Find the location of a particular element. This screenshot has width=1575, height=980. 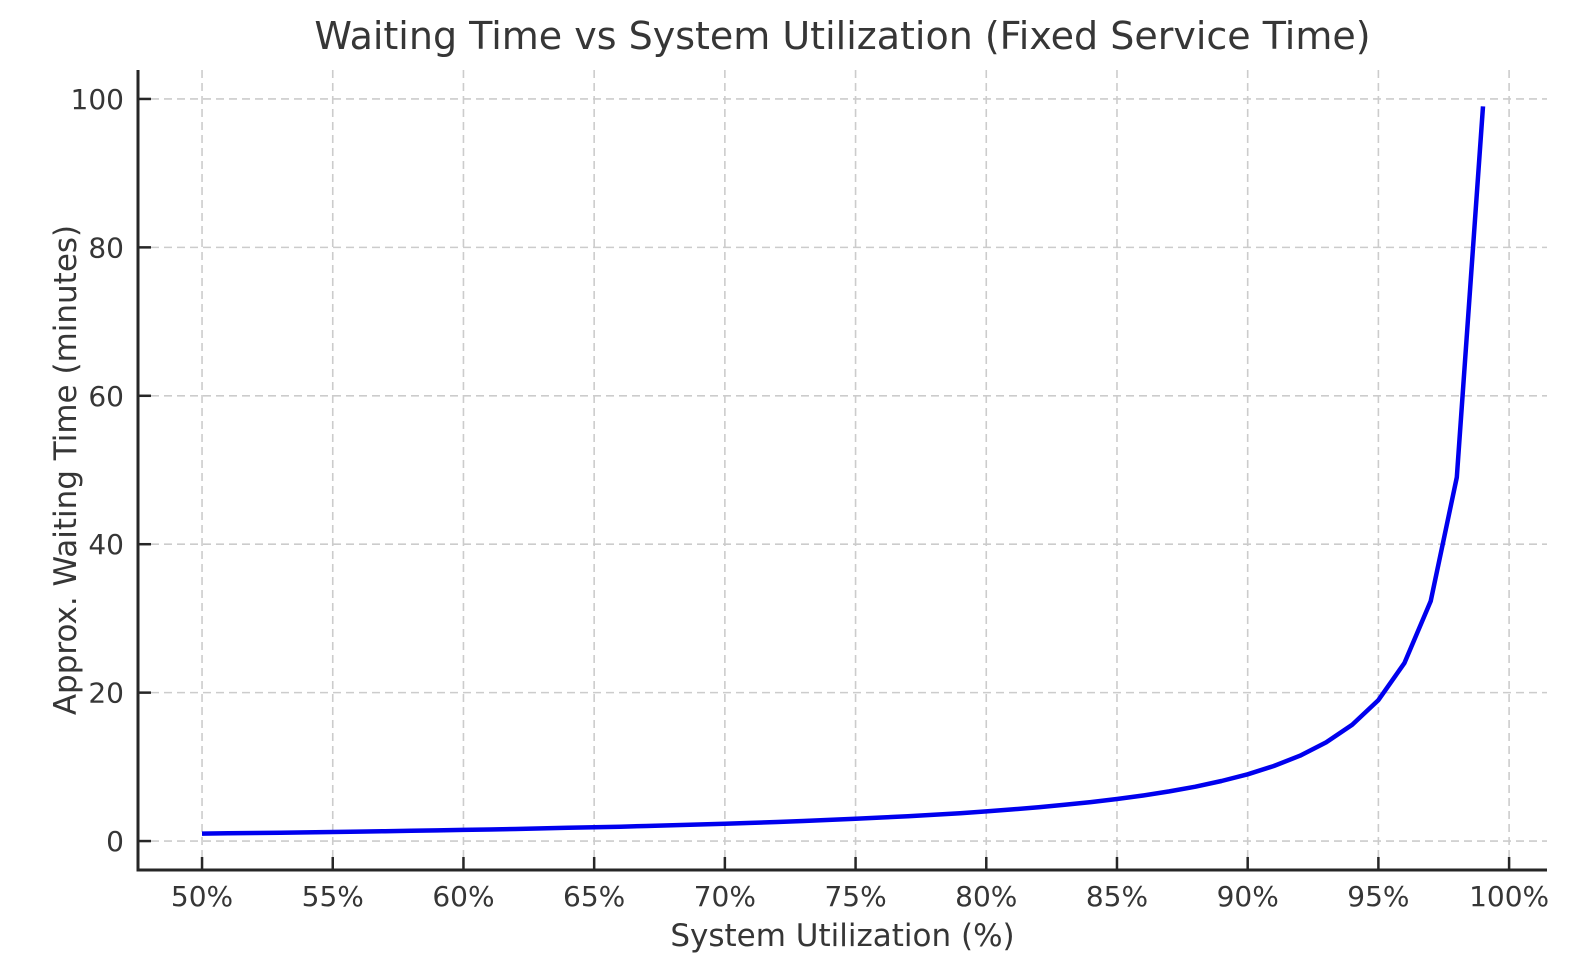

x-tick-label: 50% is located at coordinates (202, 896).